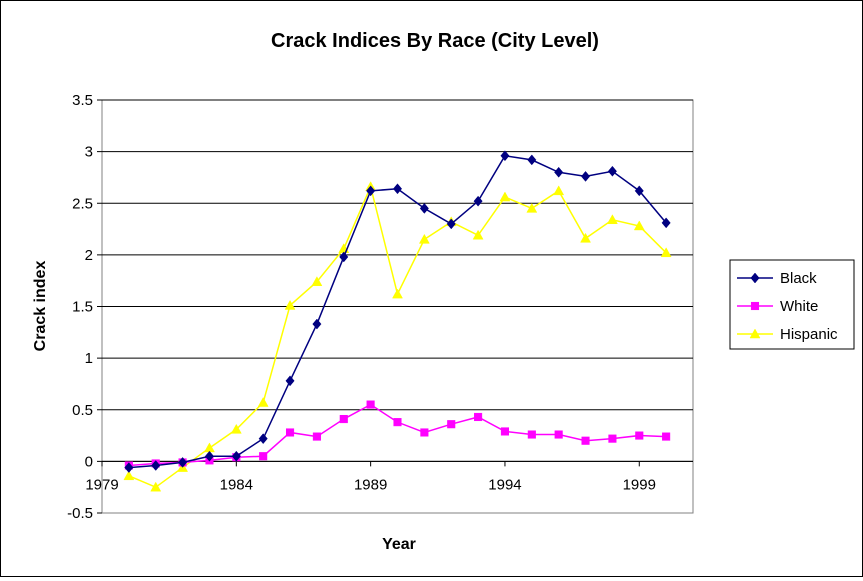 Image resolution: width=863 pixels, height=581 pixels. Describe the element at coordinates (40, 306) in the screenshot. I see `y-axis-title: Crack index` at that location.